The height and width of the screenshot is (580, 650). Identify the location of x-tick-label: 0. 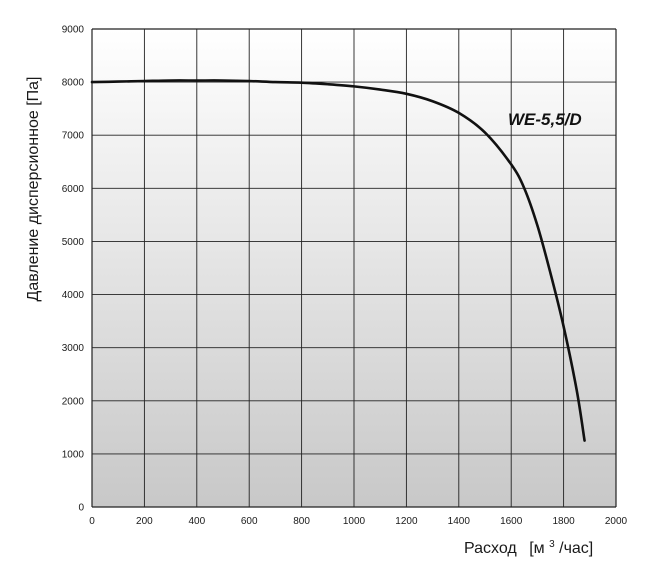
(92, 521).